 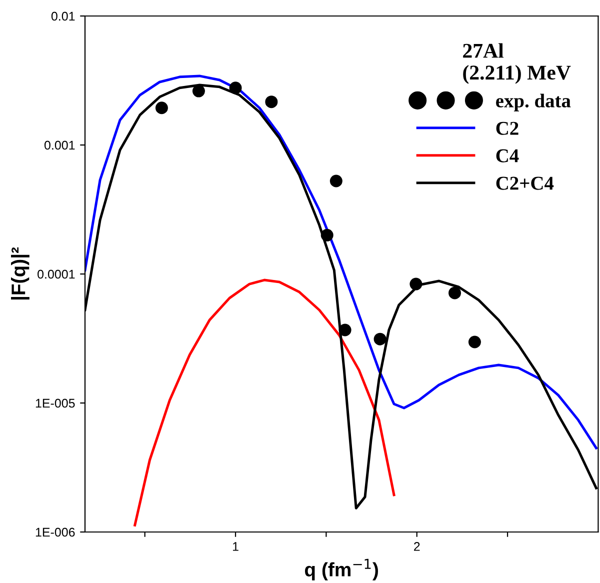 What do you see at coordinates (507, 155) in the screenshot?
I see `legend-label: C4` at bounding box center [507, 155].